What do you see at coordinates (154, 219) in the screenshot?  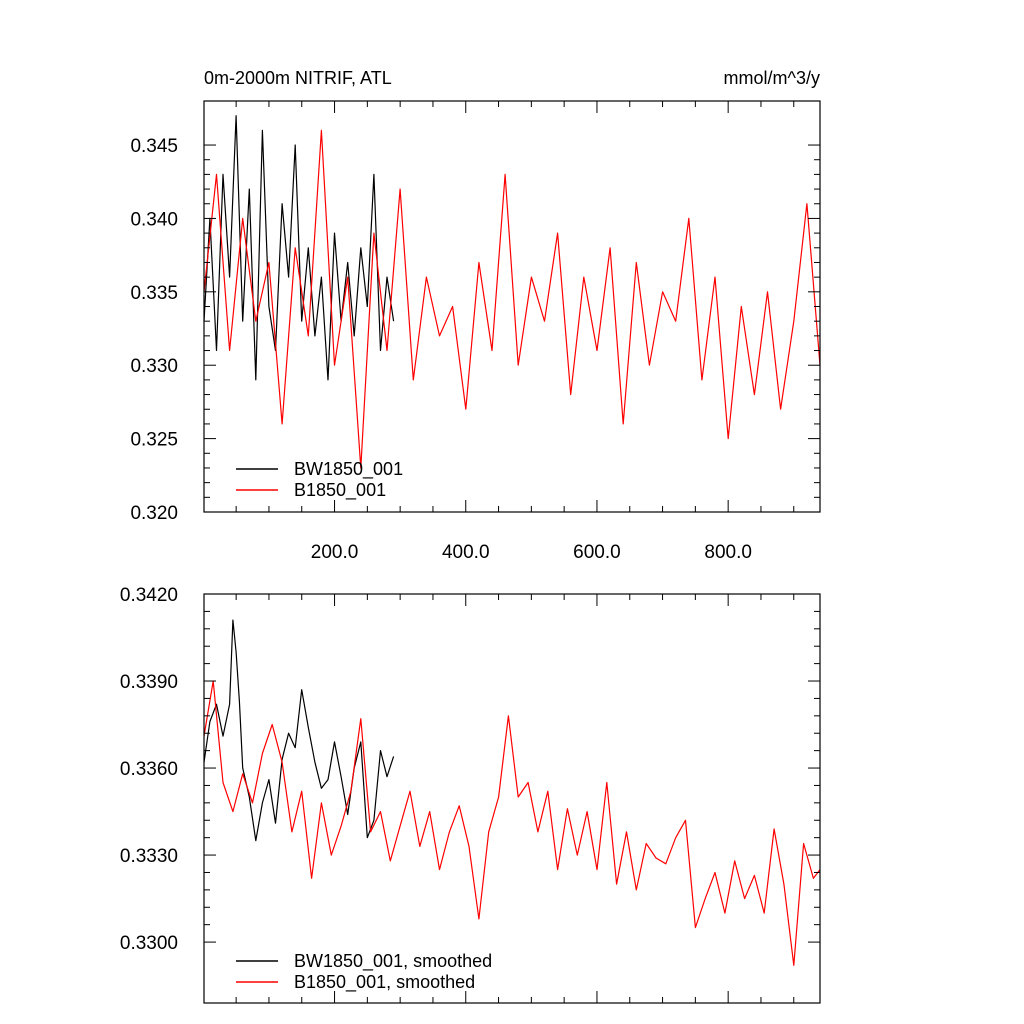 I see `top-panel-ytick-label: 0.340` at bounding box center [154, 219].